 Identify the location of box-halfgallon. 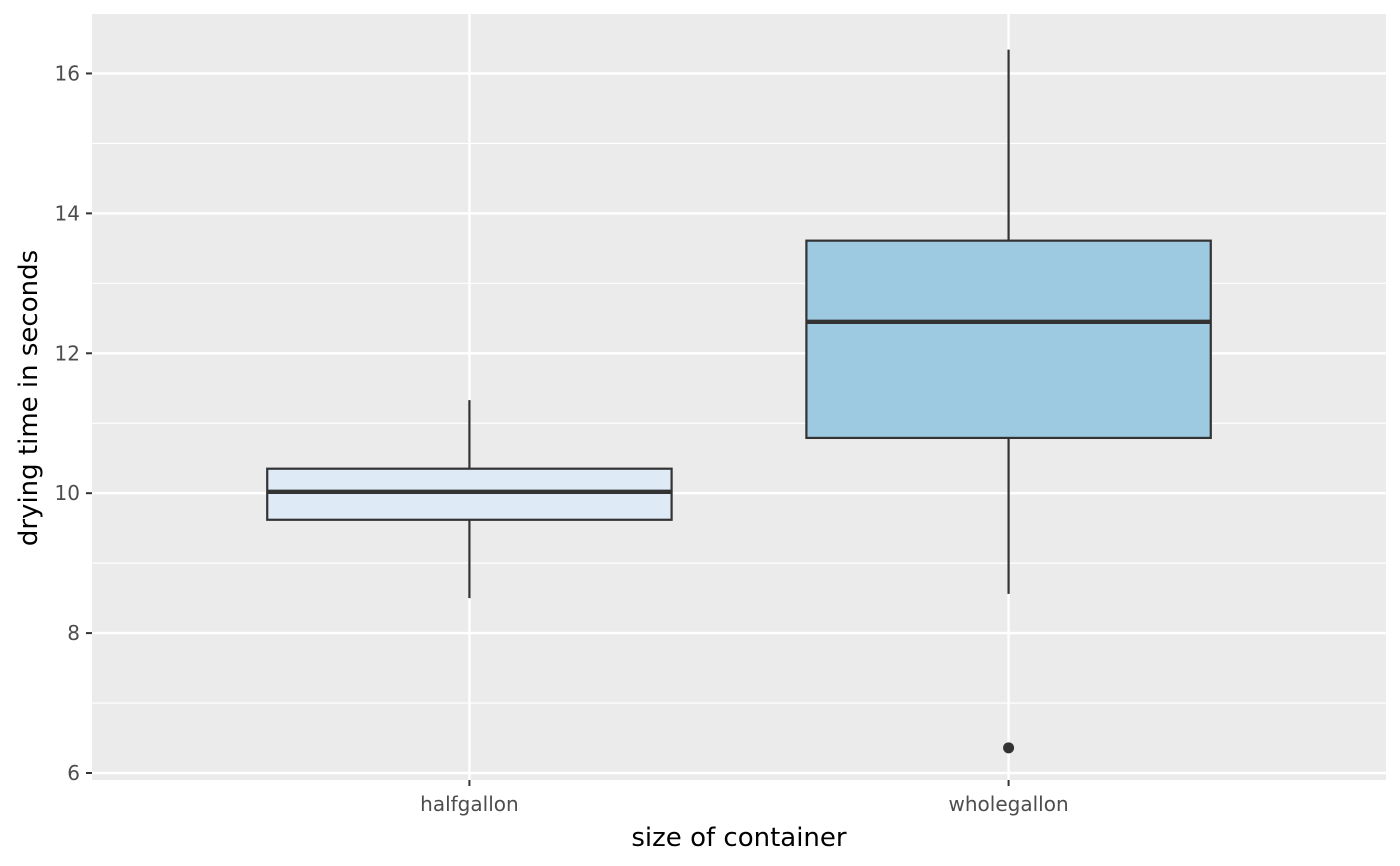
(469, 499).